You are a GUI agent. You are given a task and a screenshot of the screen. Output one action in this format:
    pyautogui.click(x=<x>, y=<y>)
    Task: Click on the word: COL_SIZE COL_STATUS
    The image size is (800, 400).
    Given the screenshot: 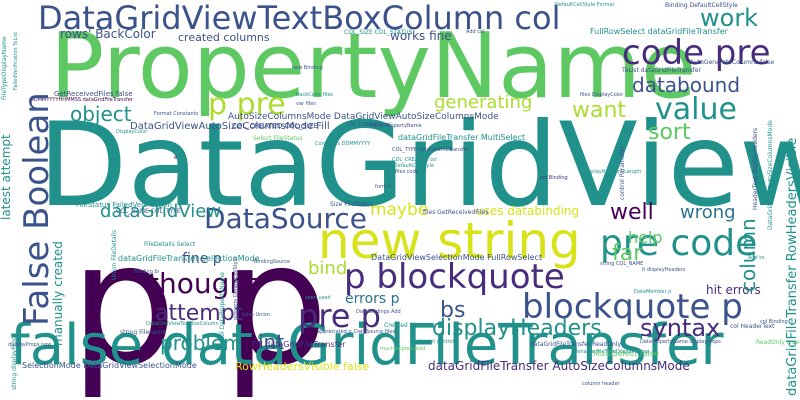 What is the action you would take?
    pyautogui.click(x=378, y=32)
    